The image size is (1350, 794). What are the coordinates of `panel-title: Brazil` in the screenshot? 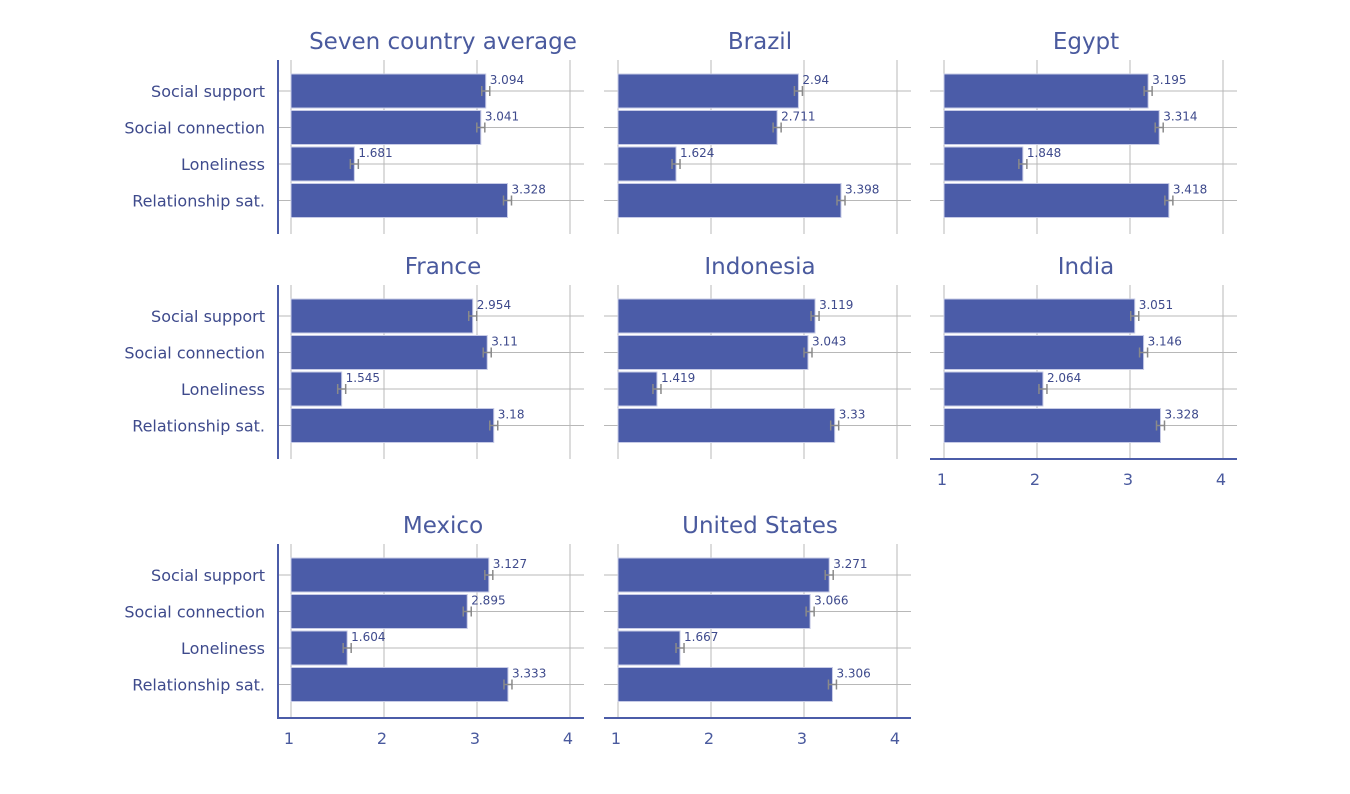 It's located at (760, 42).